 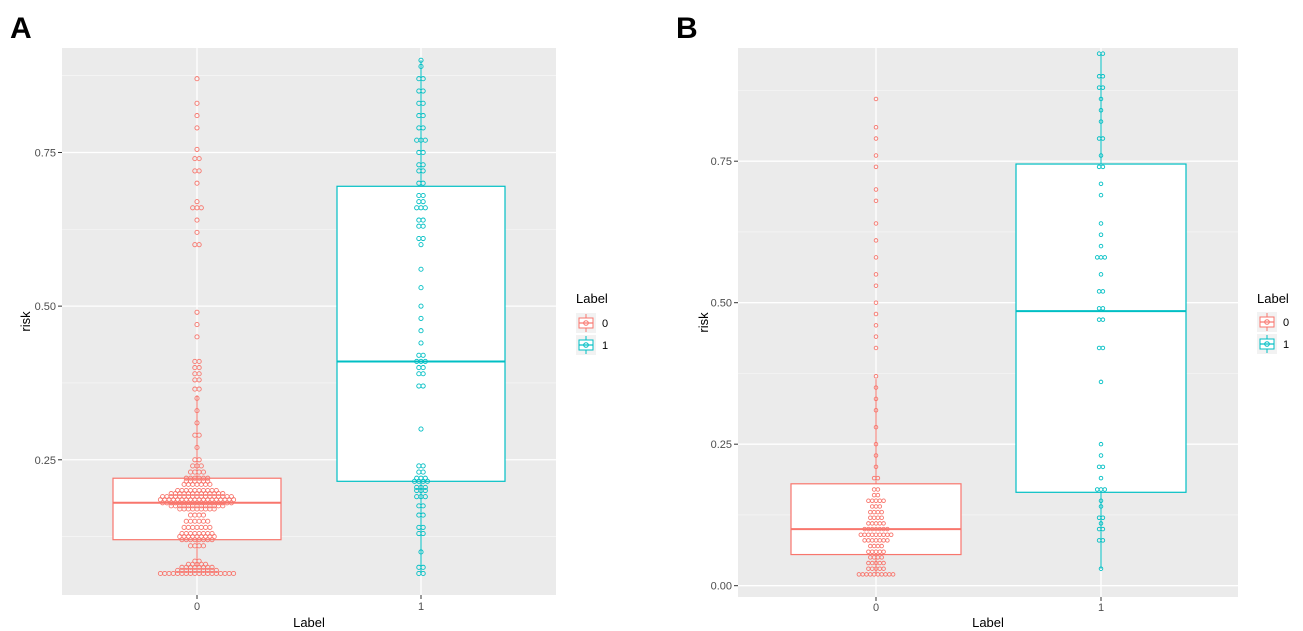 What do you see at coordinates (721, 587) in the screenshot?
I see `y-tick-label: 0.00` at bounding box center [721, 587].